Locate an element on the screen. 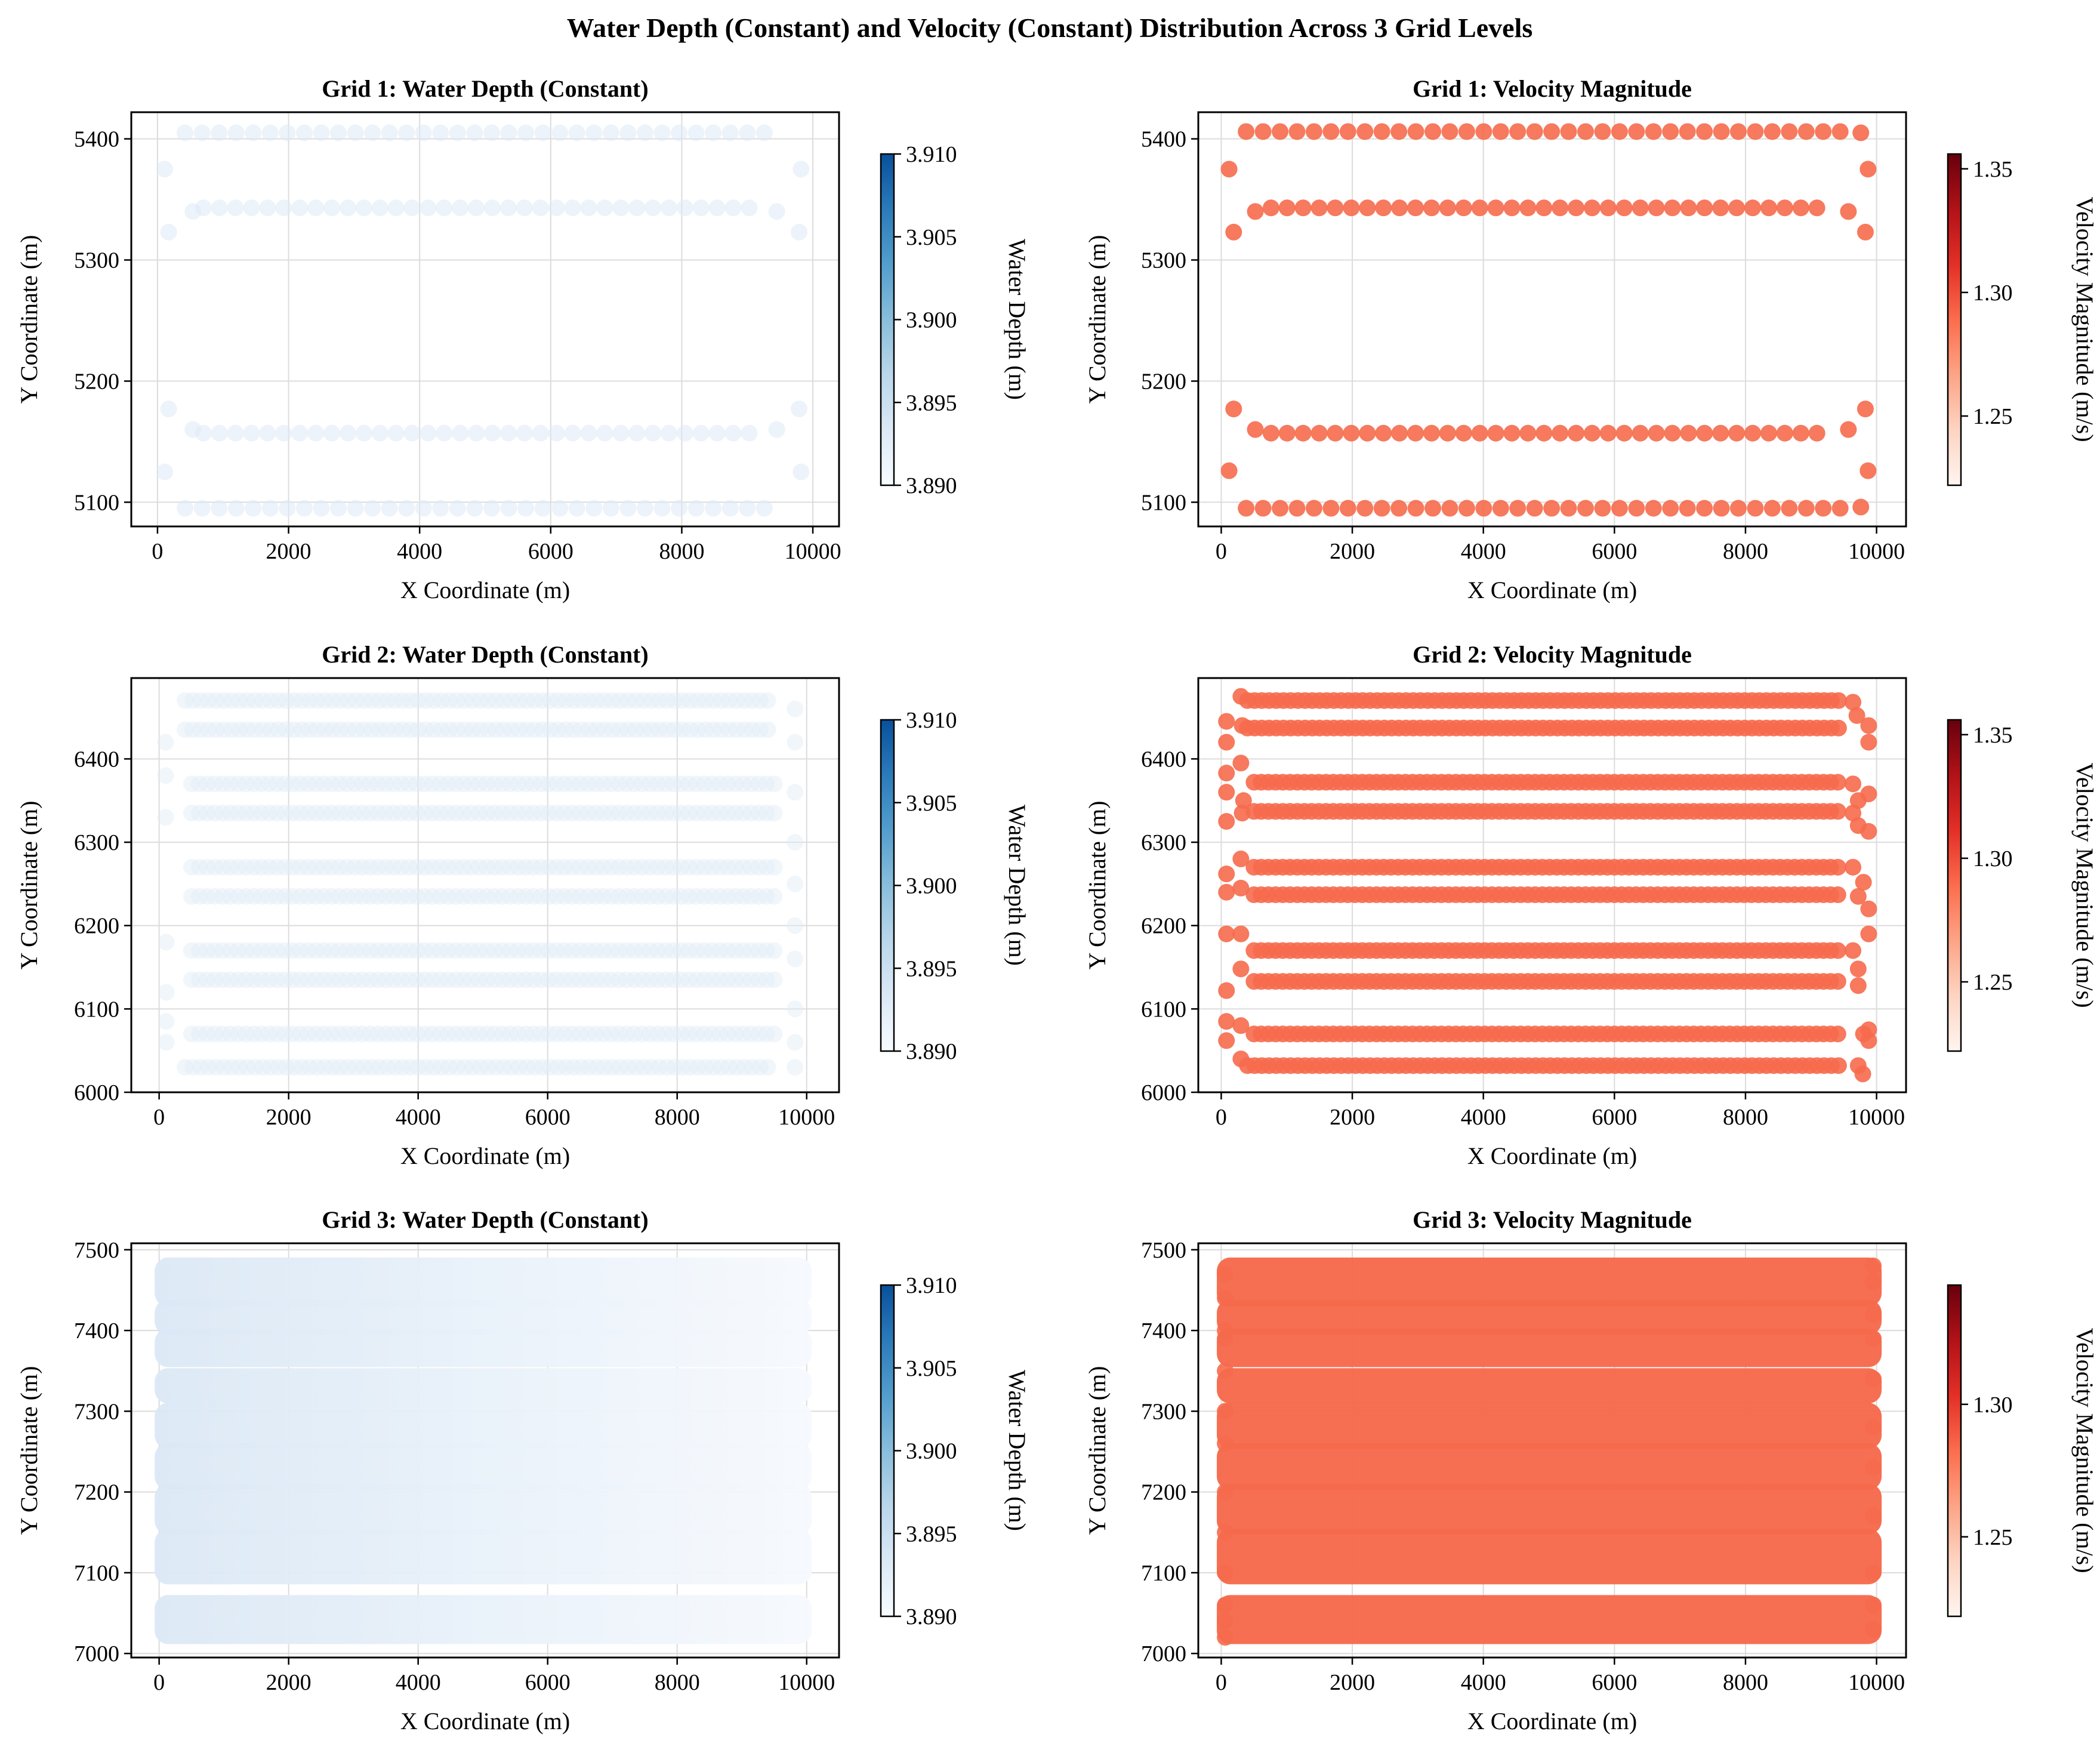  x-tick-label: 10000 is located at coordinates (806, 1682).